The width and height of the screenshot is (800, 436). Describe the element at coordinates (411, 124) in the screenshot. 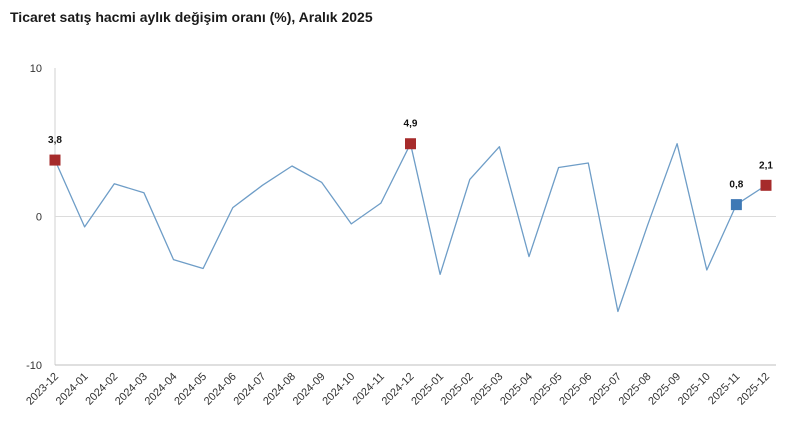

I see `data-label: 4,9` at that location.